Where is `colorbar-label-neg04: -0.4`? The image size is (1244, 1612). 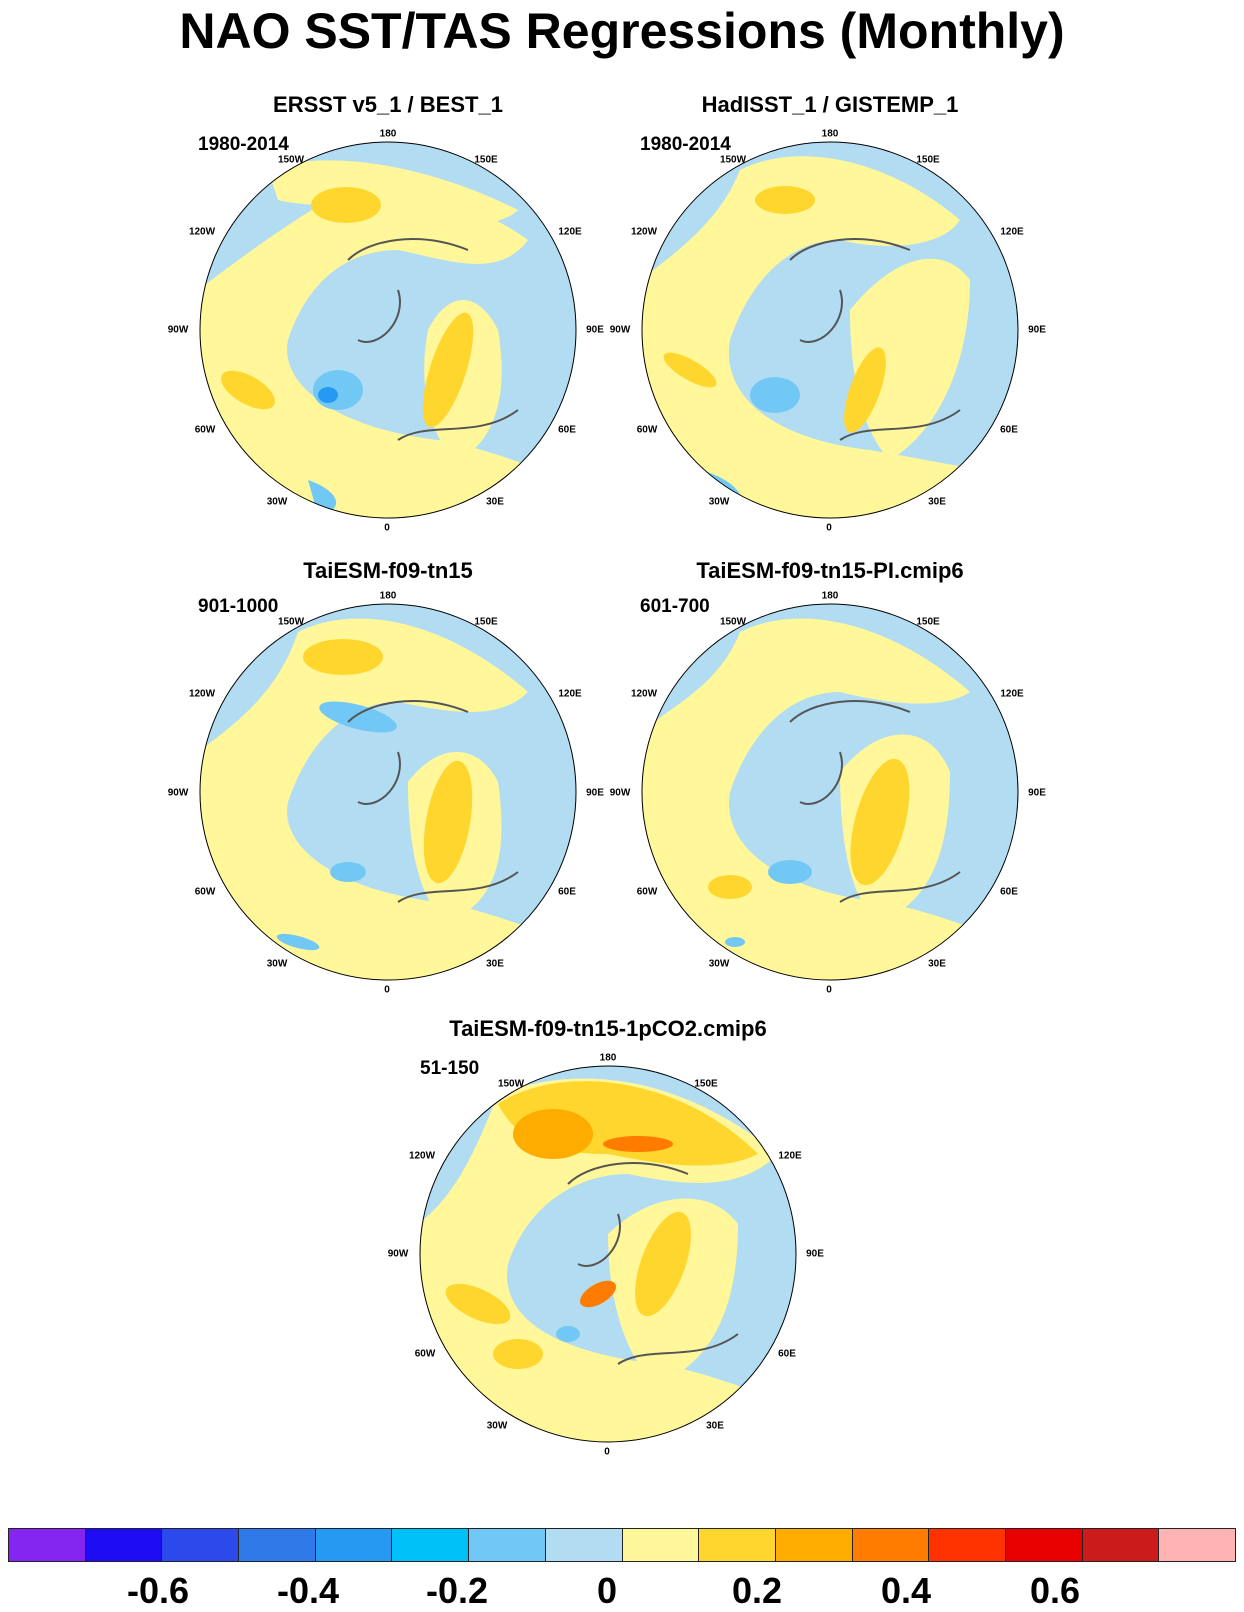
colorbar-label-neg04: -0.4 is located at coordinates (308, 1590).